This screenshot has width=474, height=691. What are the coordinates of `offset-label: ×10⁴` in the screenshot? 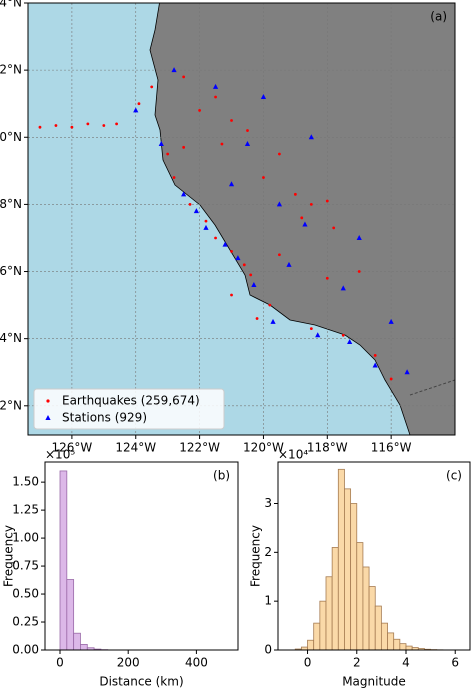 It's located at (293, 455).